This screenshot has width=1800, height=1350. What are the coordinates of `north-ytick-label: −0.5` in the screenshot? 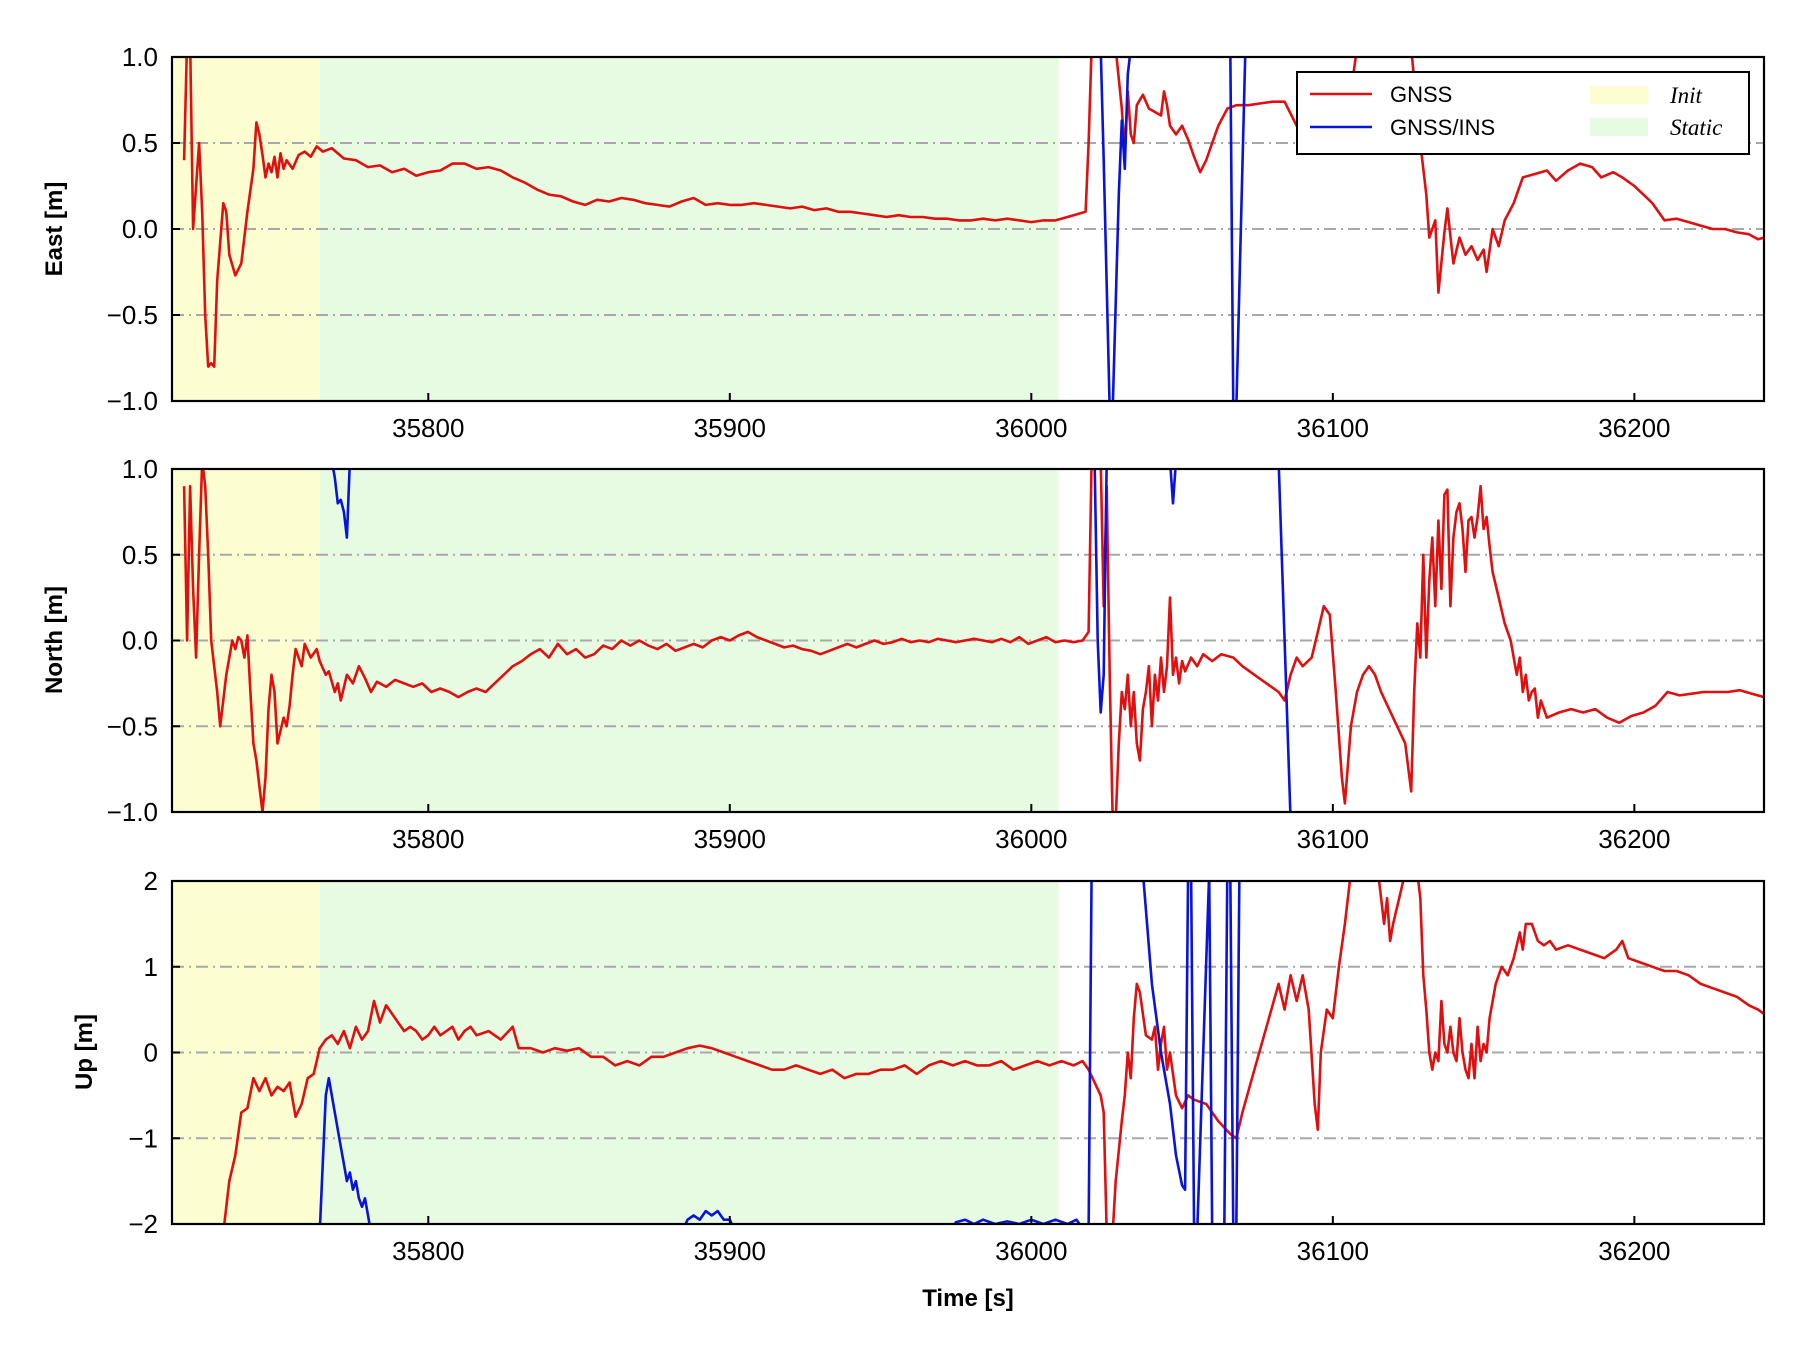 It's located at (132, 726).